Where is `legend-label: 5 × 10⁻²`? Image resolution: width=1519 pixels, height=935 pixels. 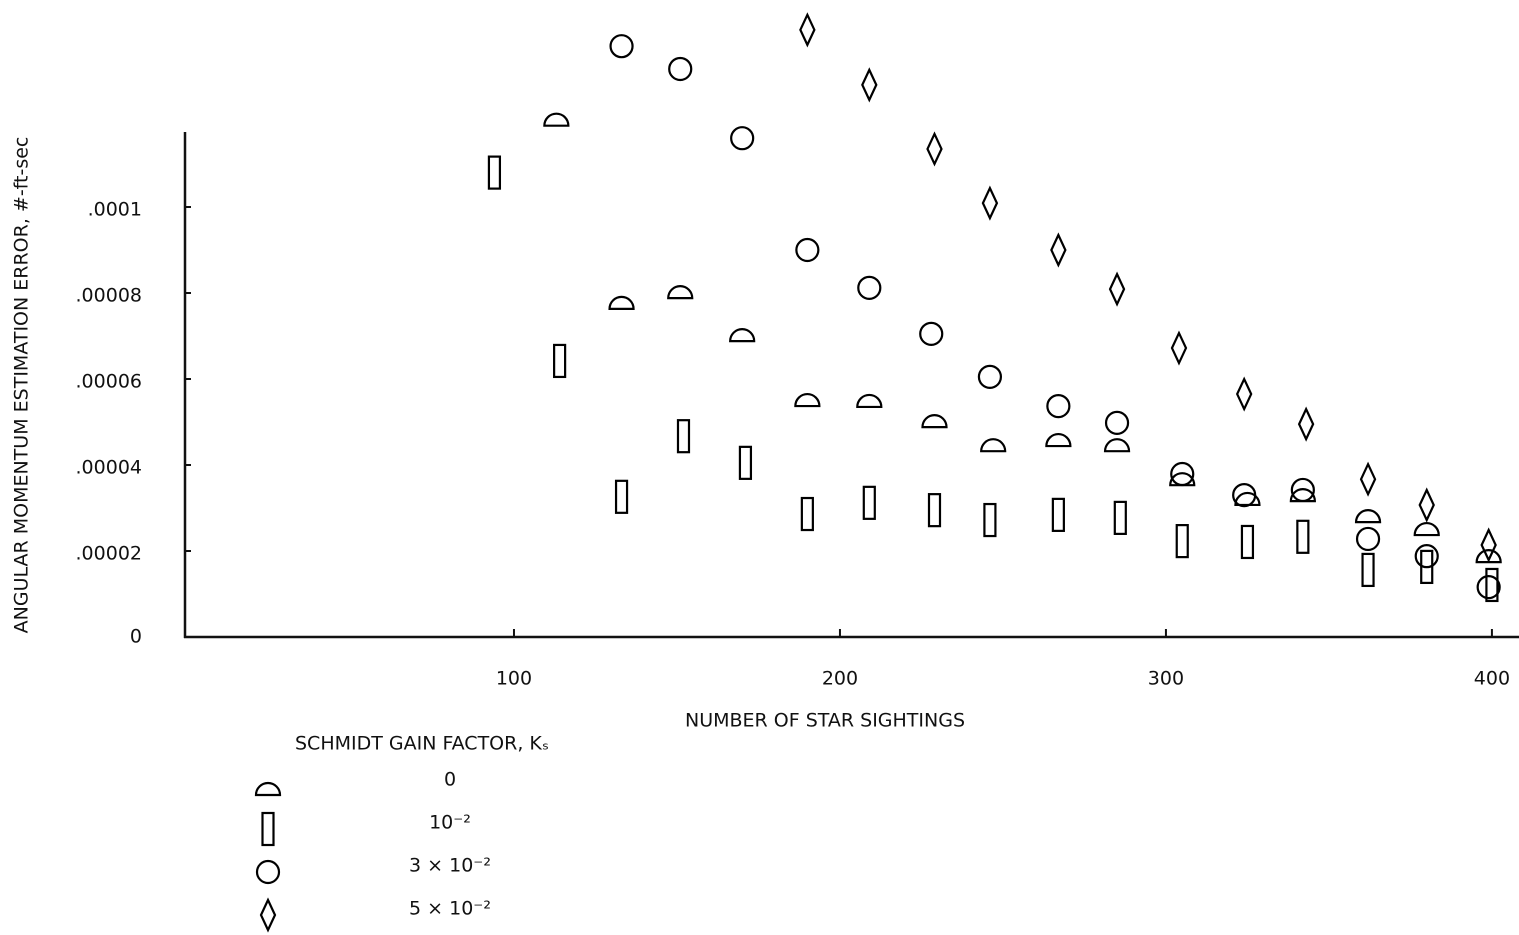
legend-label: 5 × 10⁻² is located at coordinates (450, 909).